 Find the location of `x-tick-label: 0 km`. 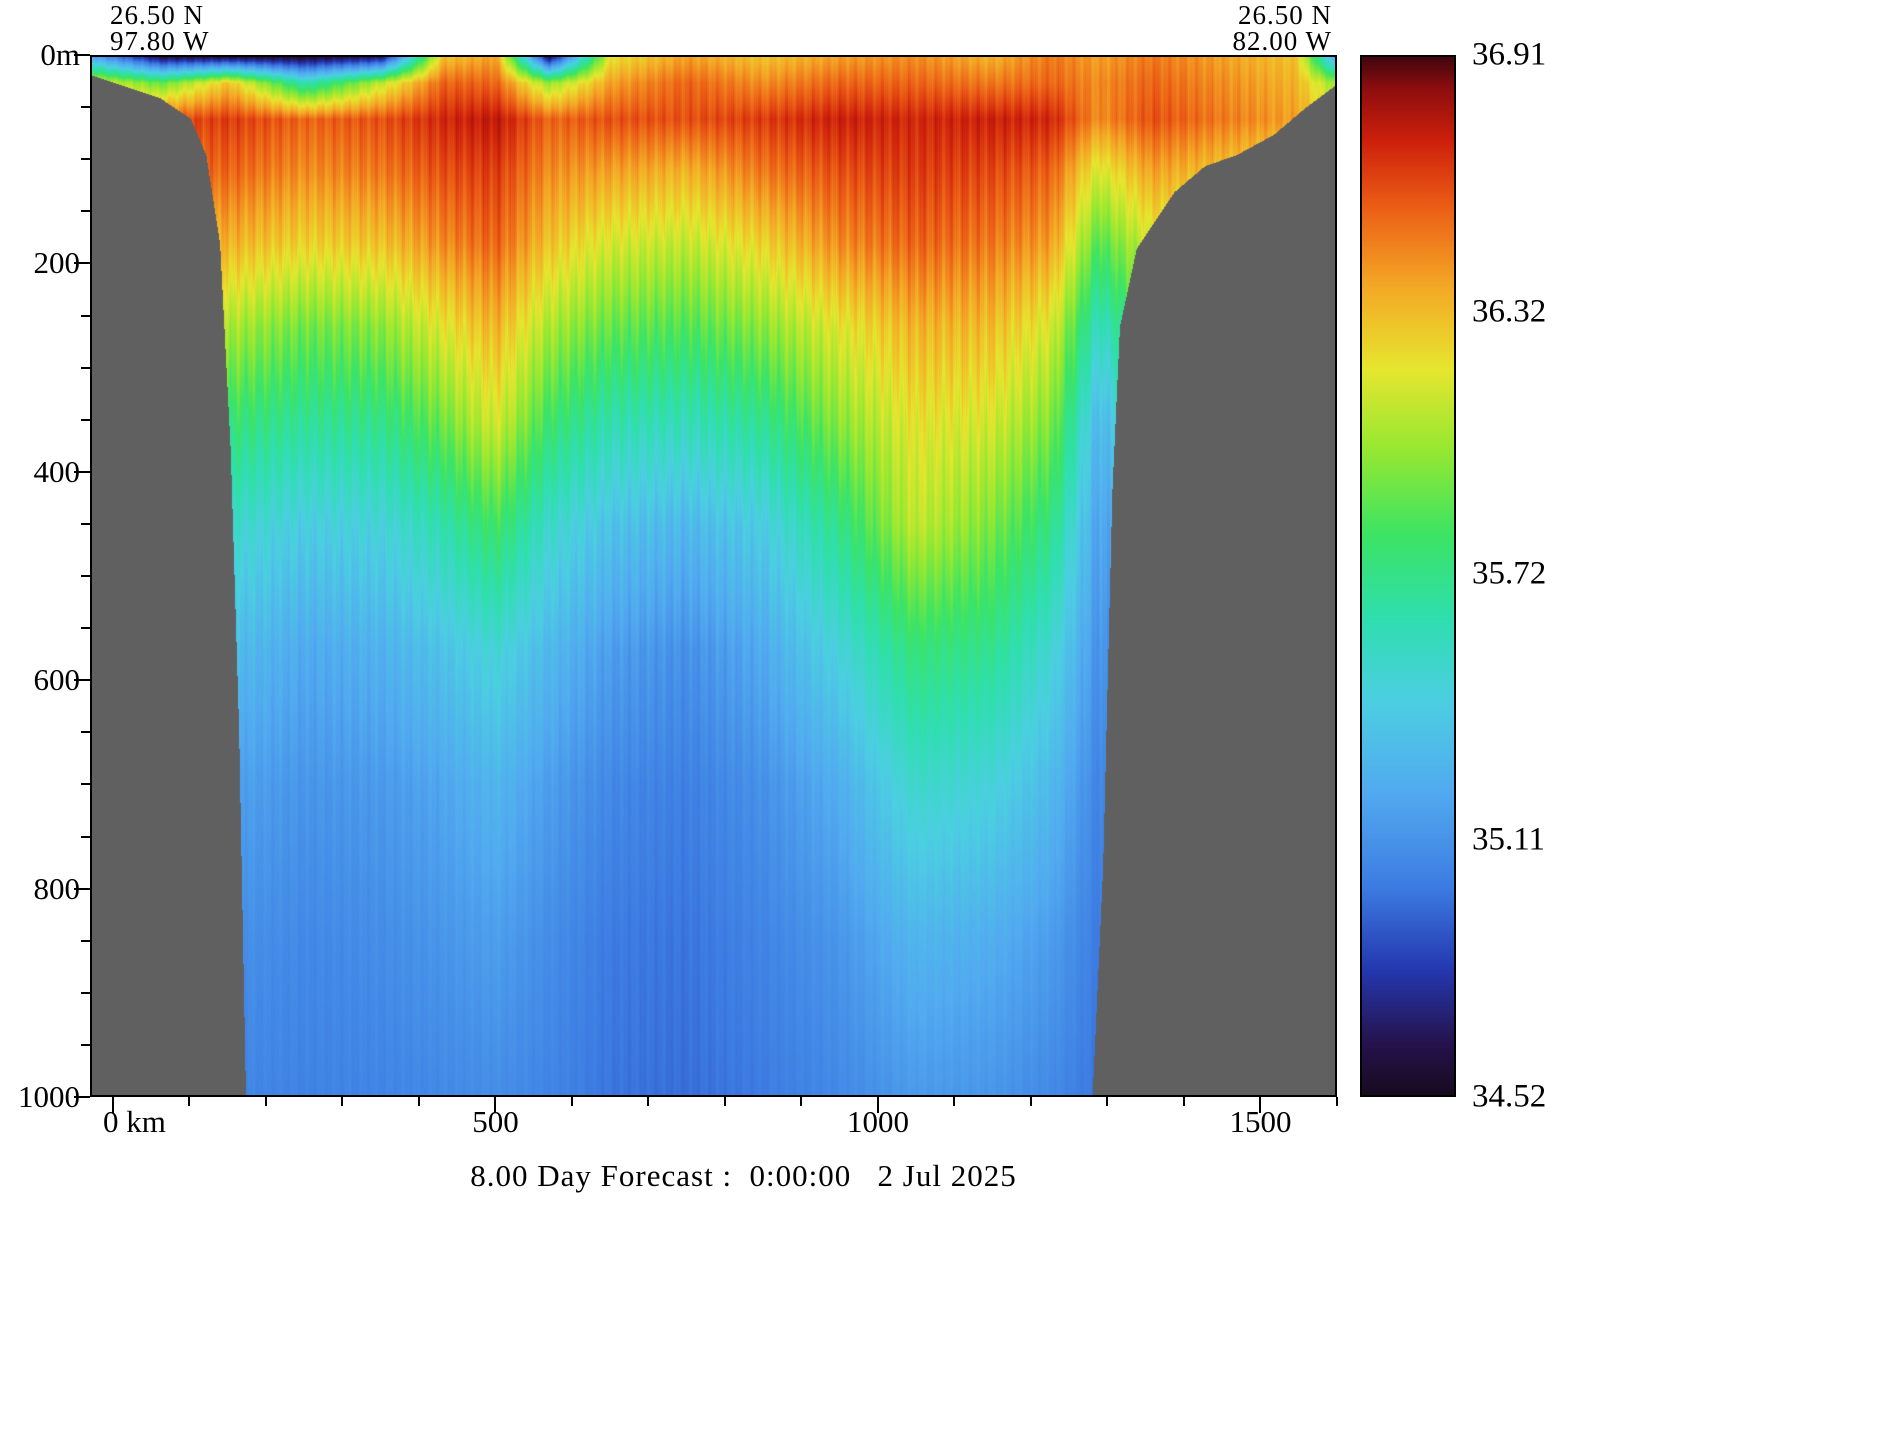

x-tick-label: 0 km is located at coordinates (134, 1121).